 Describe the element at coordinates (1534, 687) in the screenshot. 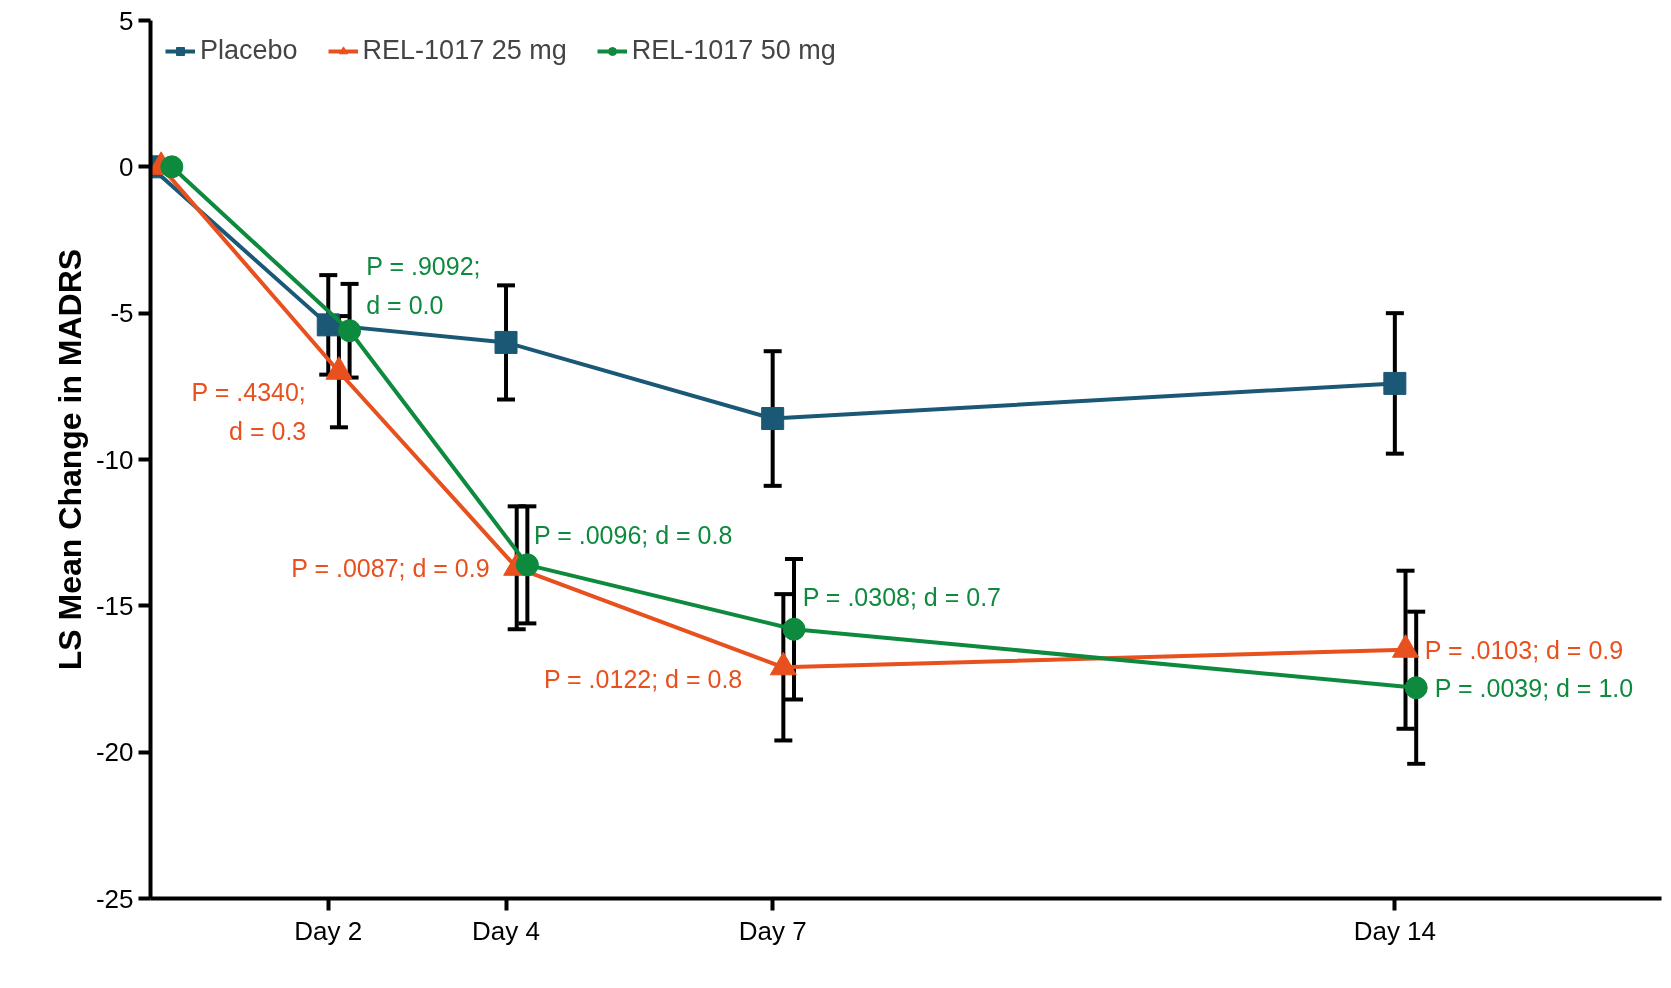

I see `annotation: P = .0039; d = 1.0` at that location.